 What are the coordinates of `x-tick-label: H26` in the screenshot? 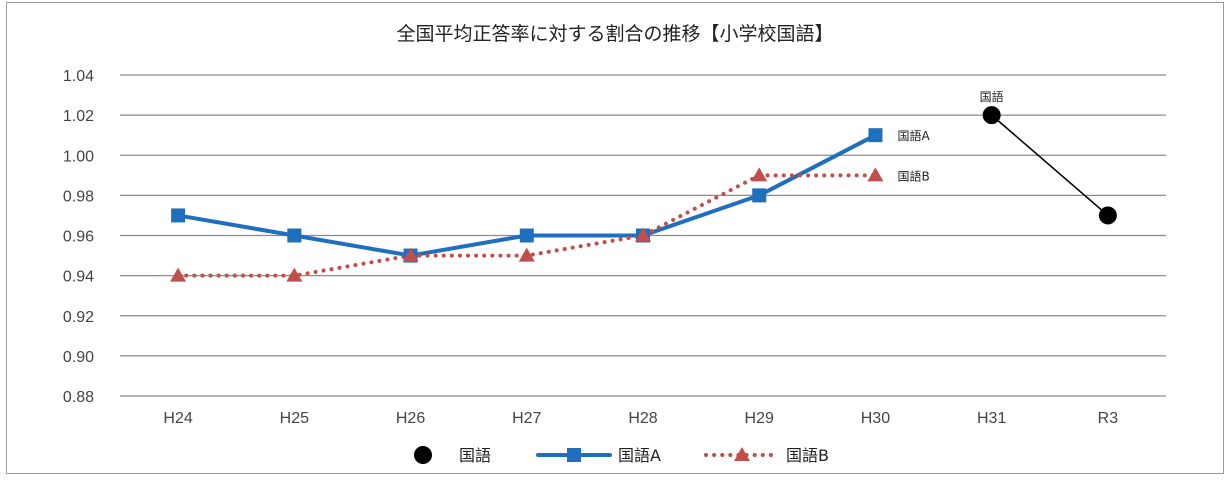 It's located at (410, 418).